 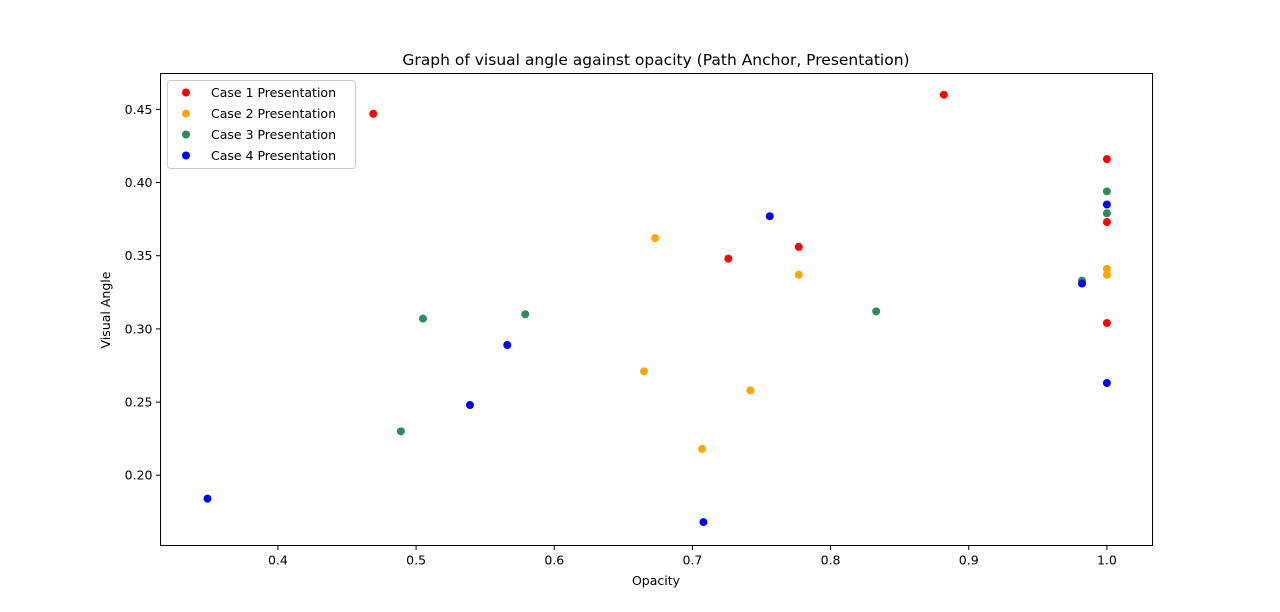 What do you see at coordinates (1107, 560) in the screenshot?
I see `x-tick-label: 1.0` at bounding box center [1107, 560].